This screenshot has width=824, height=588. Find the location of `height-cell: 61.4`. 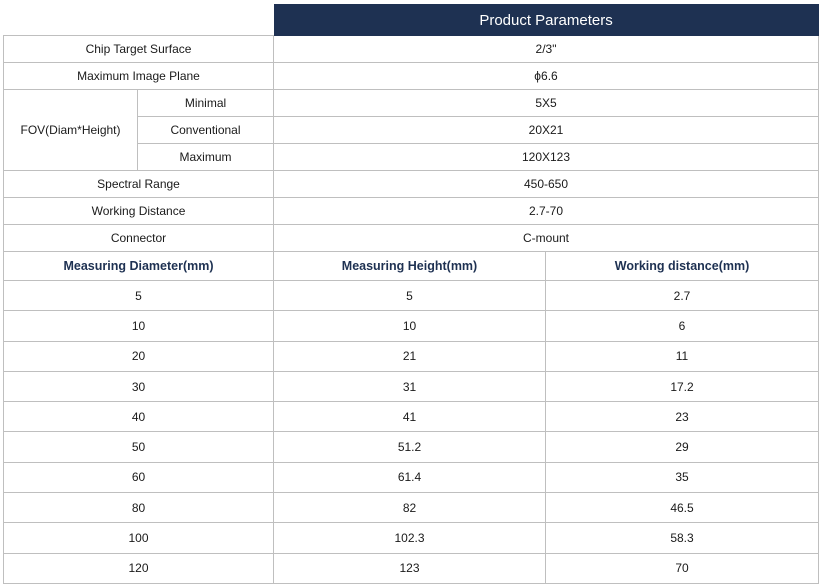

height-cell: 61.4 is located at coordinates (409, 477).